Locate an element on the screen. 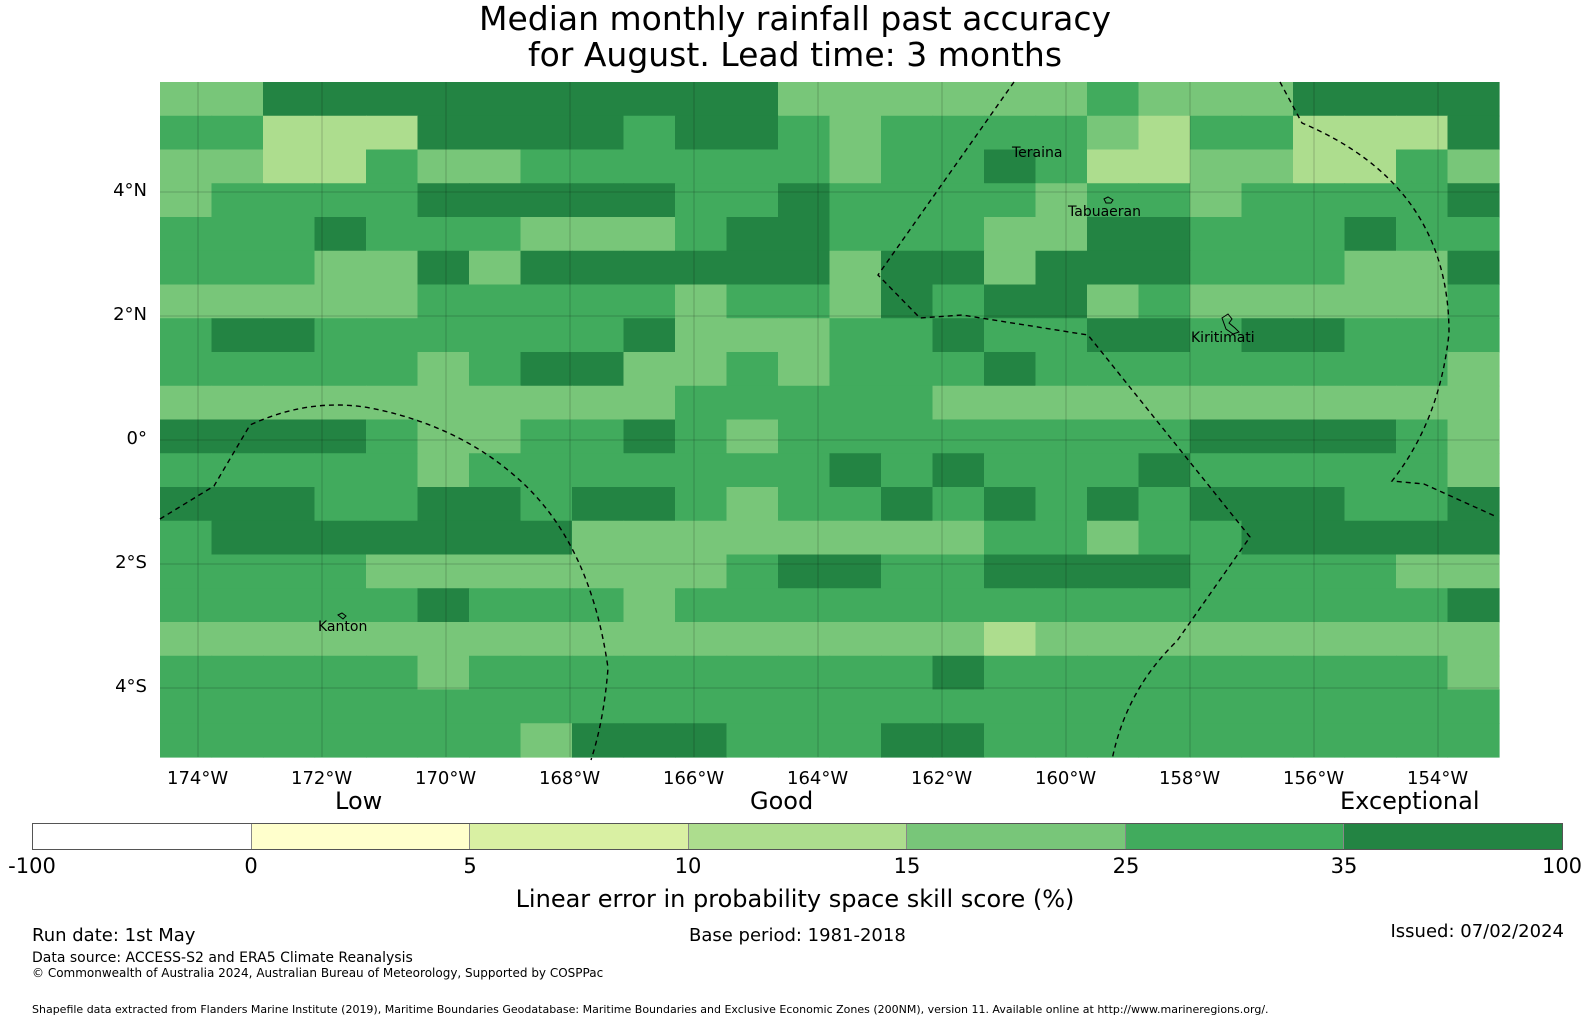 This screenshot has width=1590, height=1020. map-title-line-2: for August. Lead time: 3 months is located at coordinates (795, 54).